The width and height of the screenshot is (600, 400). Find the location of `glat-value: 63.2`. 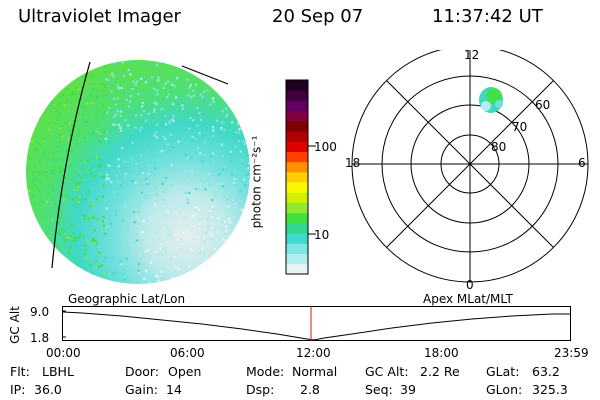

glat-value: 63.2 is located at coordinates (546, 371).